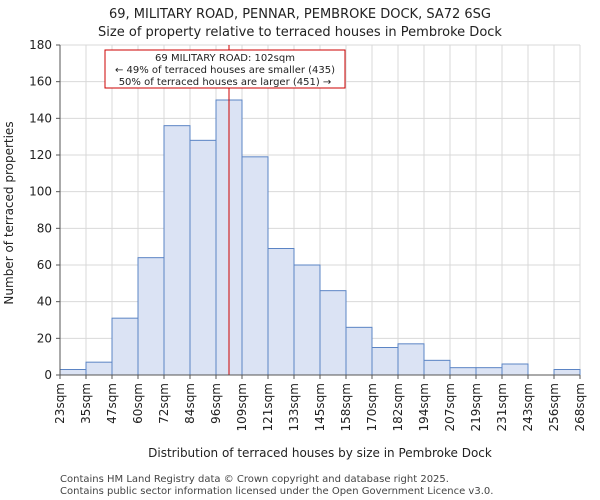 This screenshot has height=500, width=600. What do you see at coordinates (44, 302) in the screenshot?
I see `y-tick-label: 40` at bounding box center [44, 302].